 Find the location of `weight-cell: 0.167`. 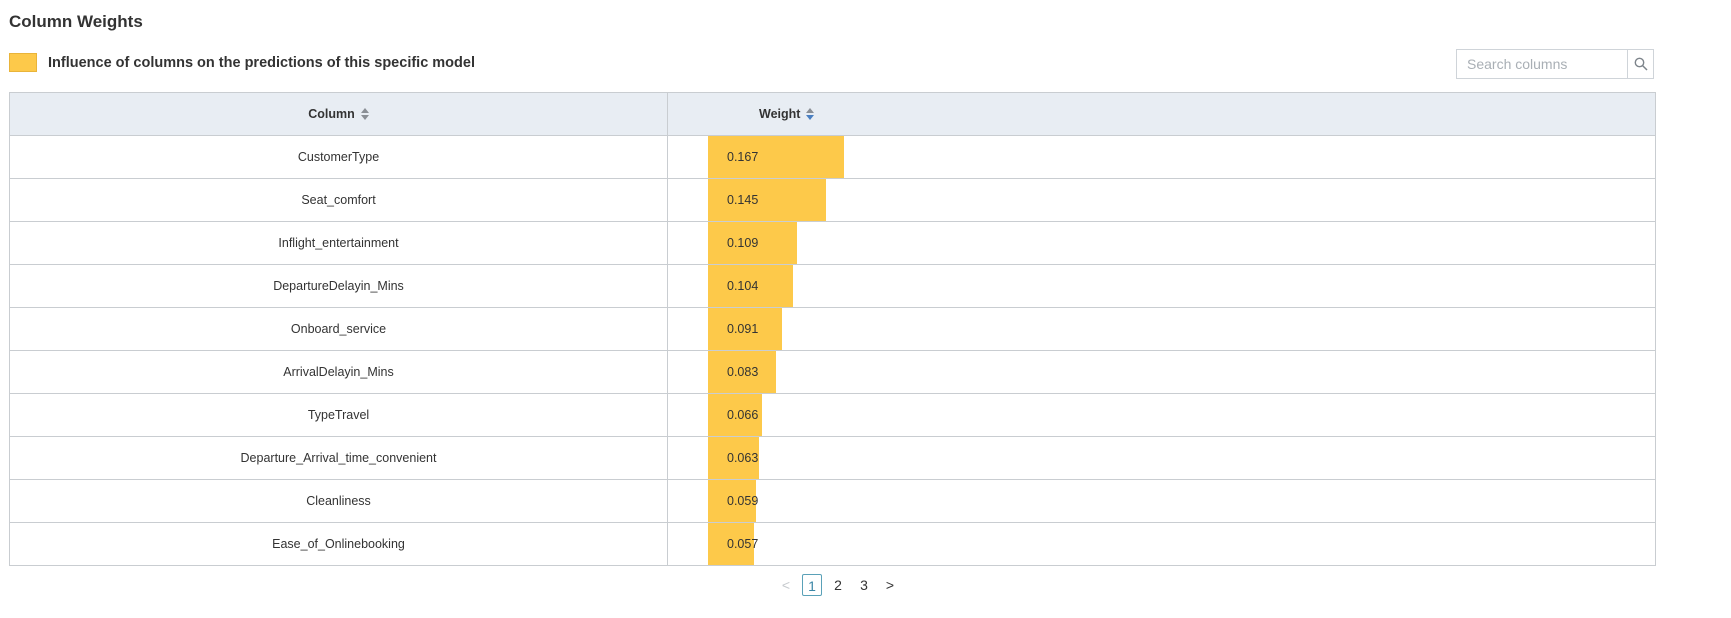

weight-cell: 0.167 is located at coordinates (1161, 157).